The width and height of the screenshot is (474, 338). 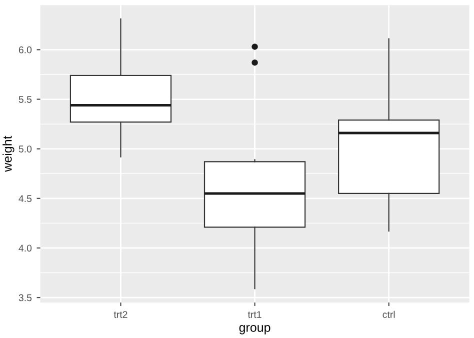 I want to click on y-tick-label: 6.0, so click(x=25, y=50).